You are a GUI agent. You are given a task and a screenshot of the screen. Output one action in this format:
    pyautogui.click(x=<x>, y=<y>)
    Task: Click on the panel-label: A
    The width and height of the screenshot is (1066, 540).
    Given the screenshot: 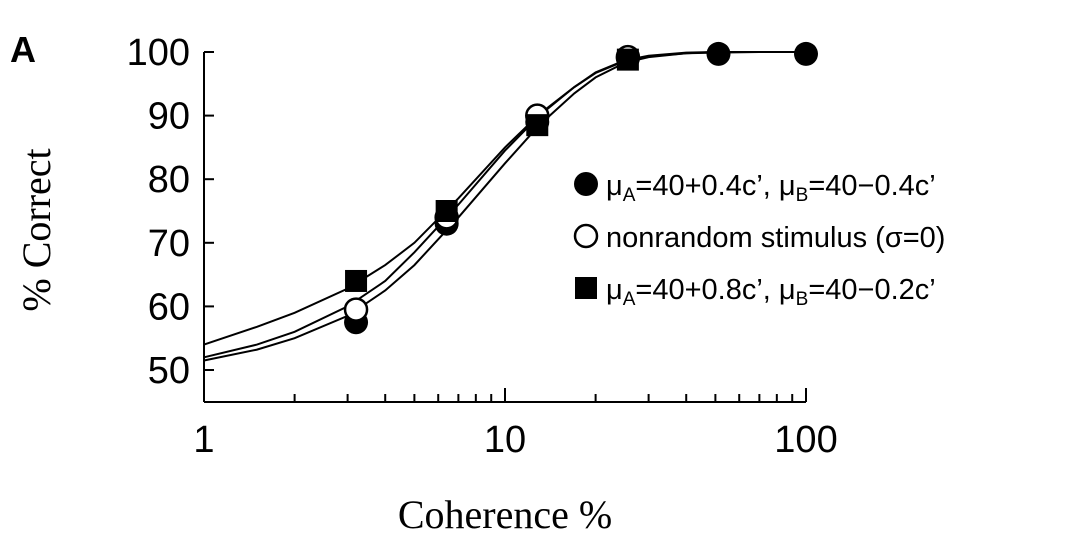 What is the action you would take?
    pyautogui.click(x=23, y=49)
    